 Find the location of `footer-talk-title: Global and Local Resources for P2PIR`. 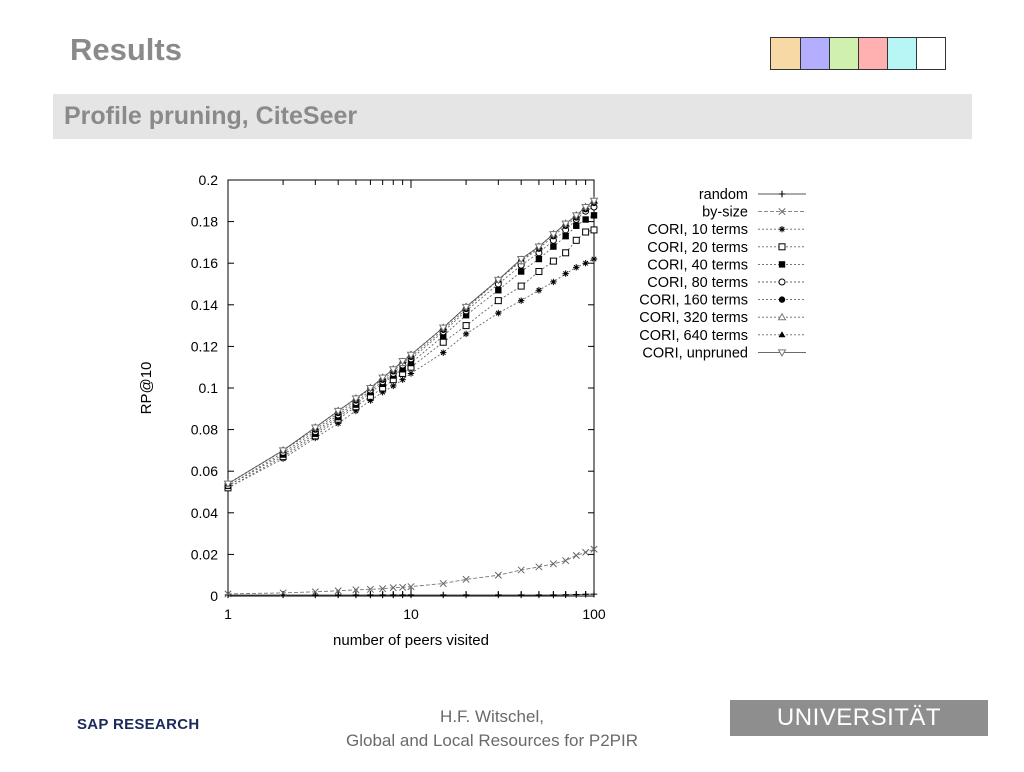

footer-talk-title: Global and Local Resources for P2PIR is located at coordinates (492, 740).